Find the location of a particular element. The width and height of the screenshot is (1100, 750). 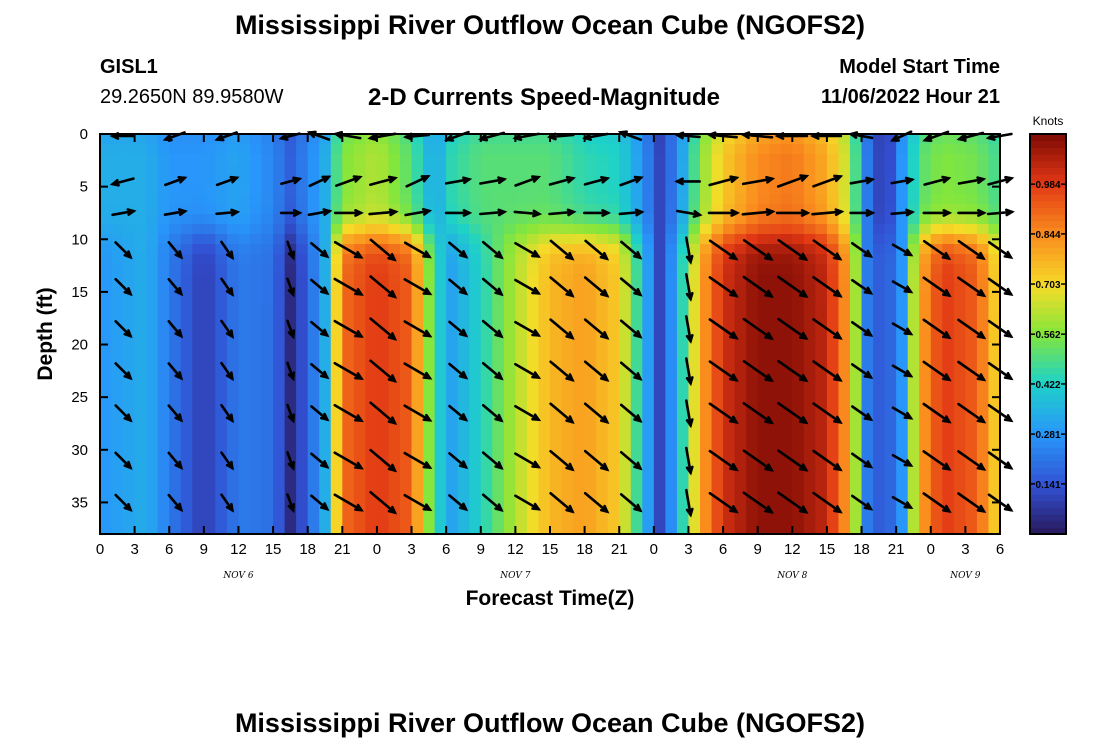

x-tick-label: 18 is located at coordinates (584, 549).